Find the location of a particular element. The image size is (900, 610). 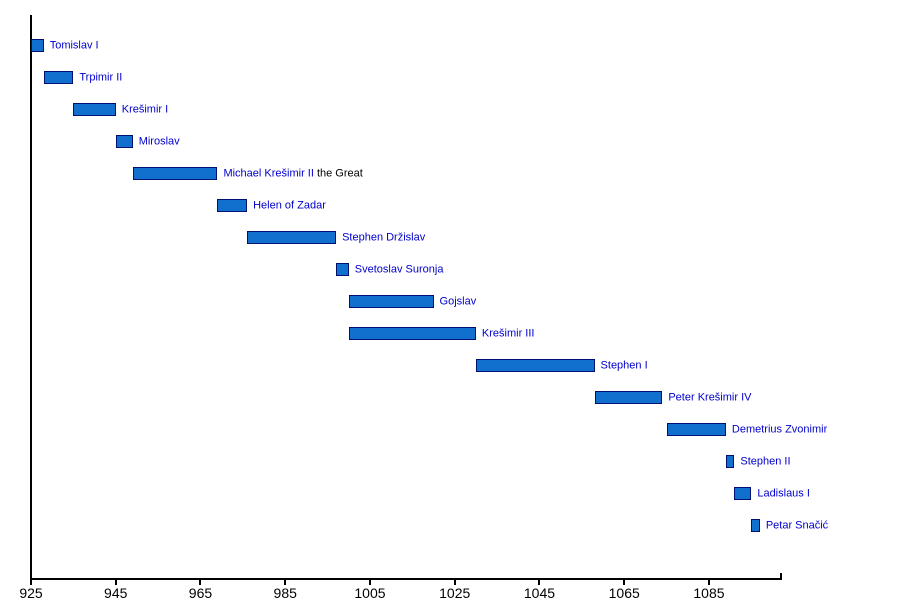

ruler-name: Gojslav is located at coordinates (458, 301).